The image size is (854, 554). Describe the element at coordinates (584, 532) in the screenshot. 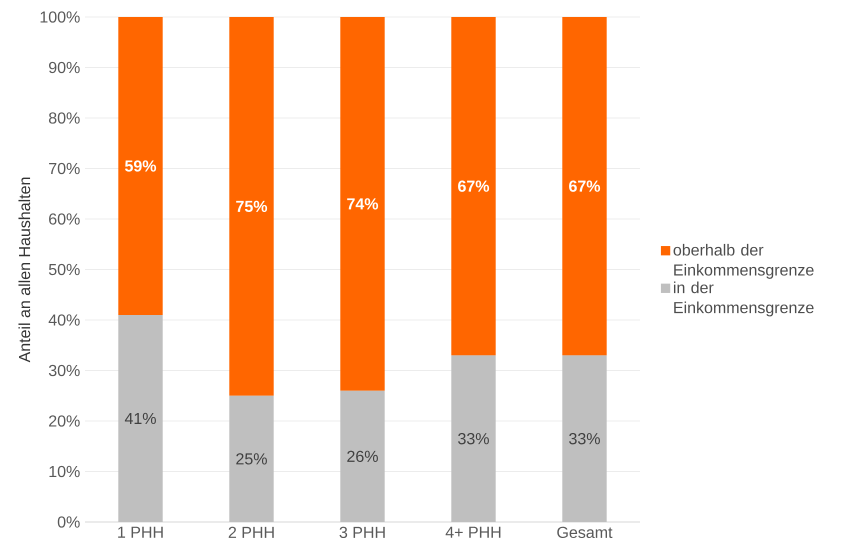

I see `x-tick-label: Gesamt` at that location.